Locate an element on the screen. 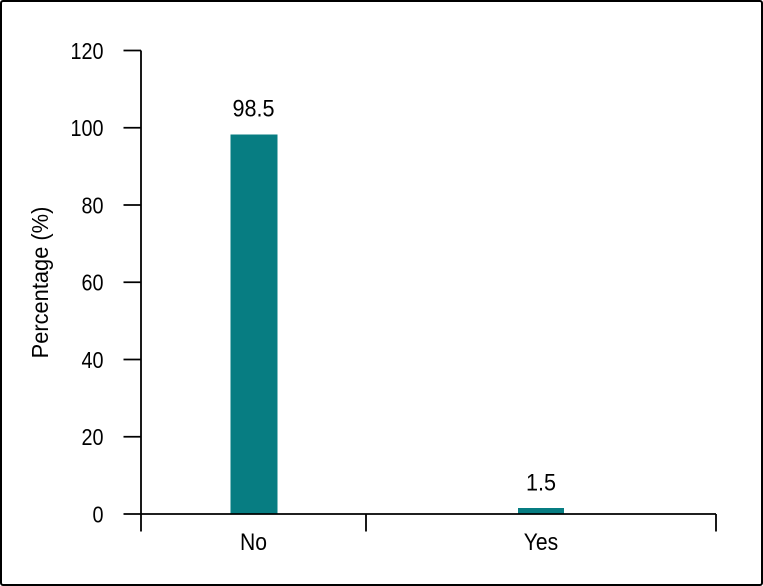  svg-text: Yes is located at coordinates (541, 542).